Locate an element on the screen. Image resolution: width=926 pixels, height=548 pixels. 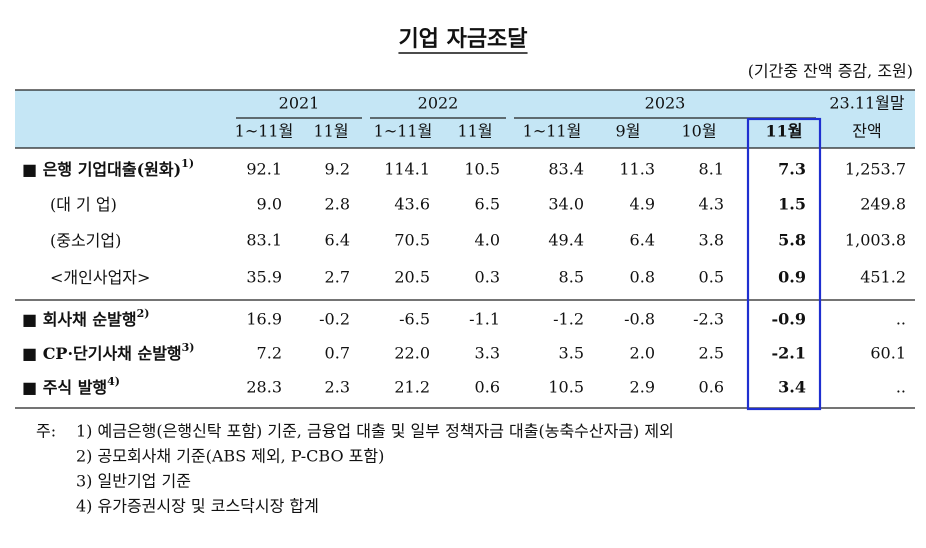
cell: 92.1 is located at coordinates (264, 169).